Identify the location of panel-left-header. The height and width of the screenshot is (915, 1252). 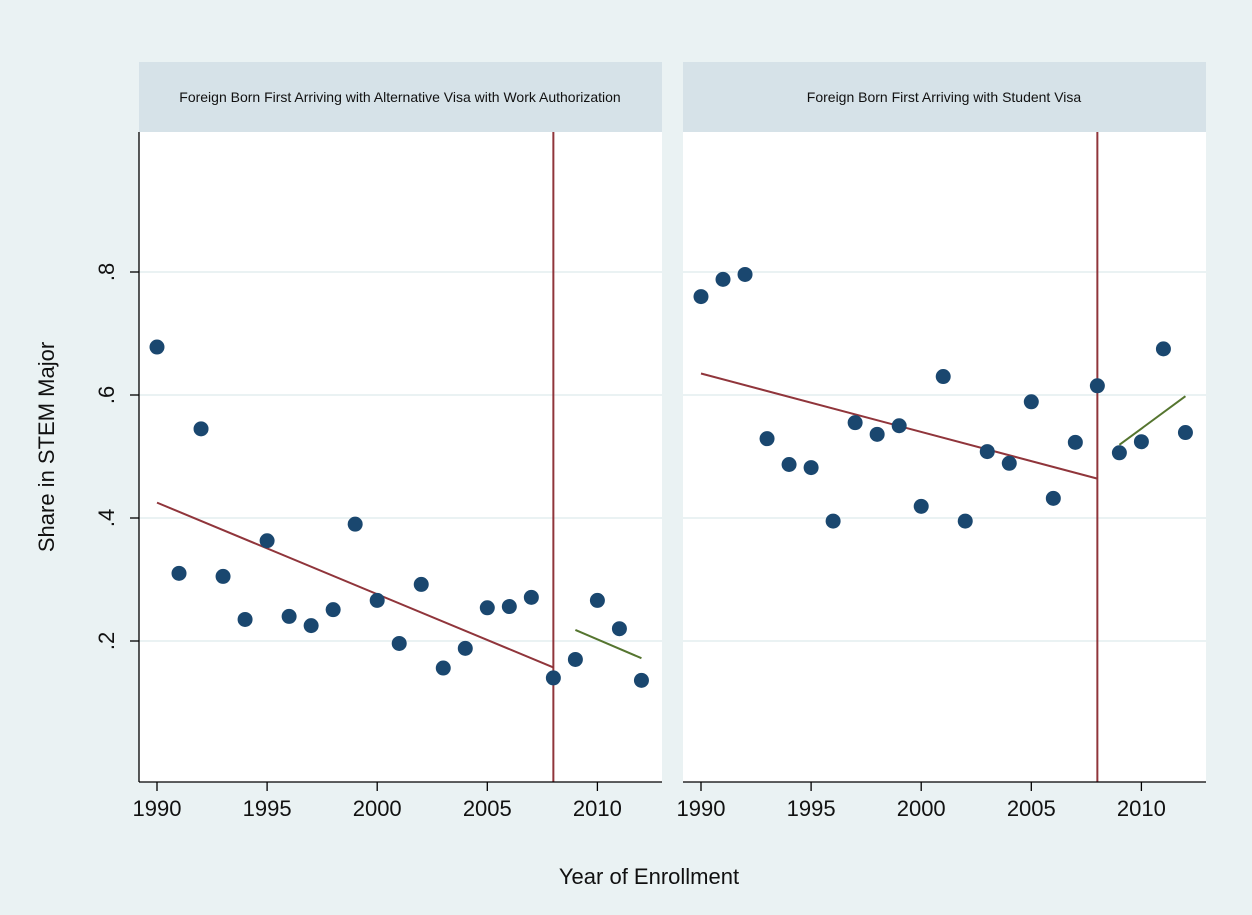
(400, 97).